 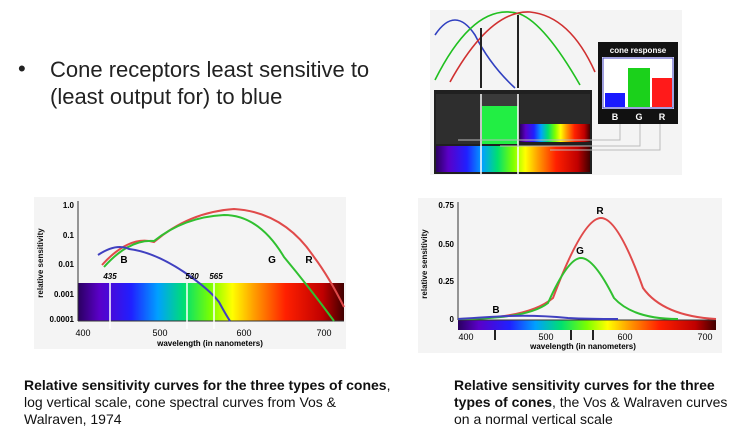 I want to click on marker-530: 530, so click(x=192, y=276).